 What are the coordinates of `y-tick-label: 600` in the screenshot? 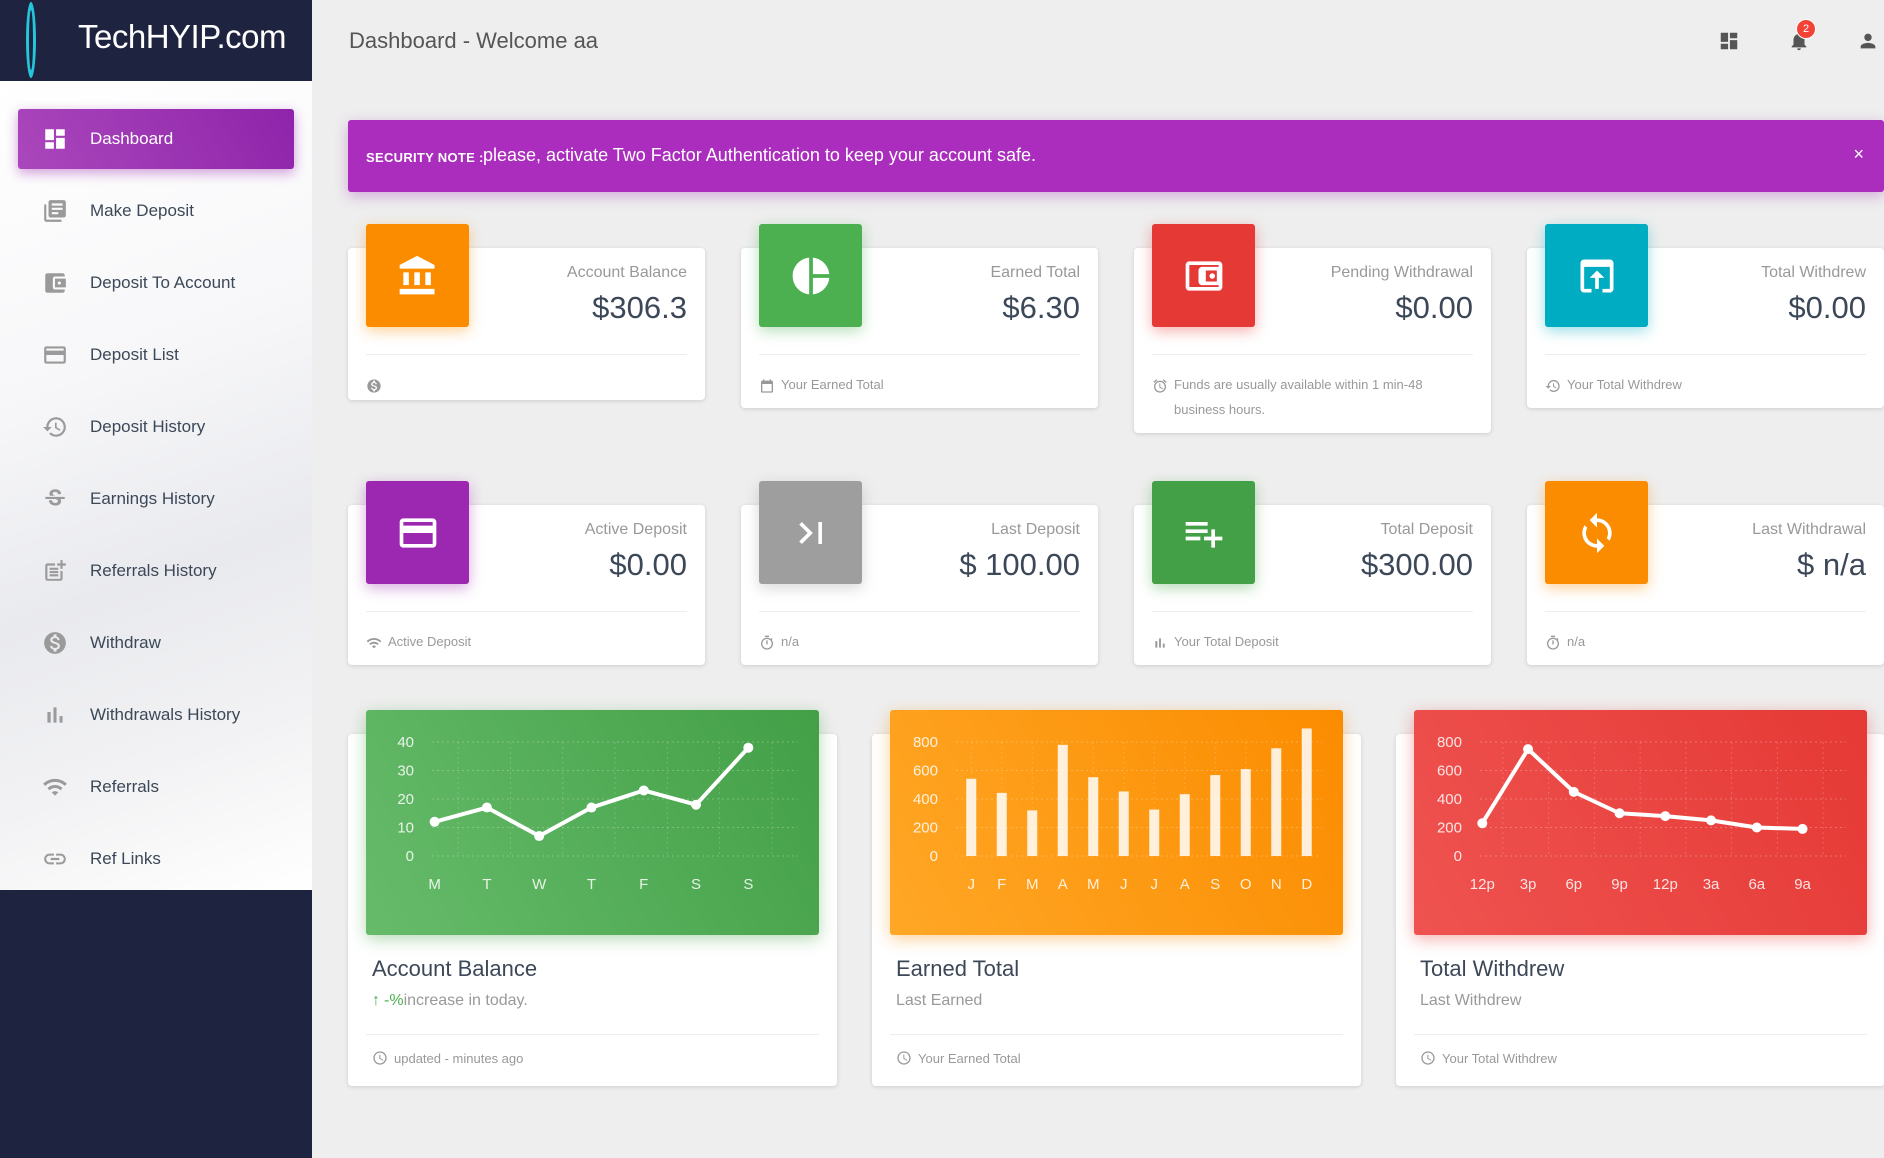 It's located at (1449, 771).